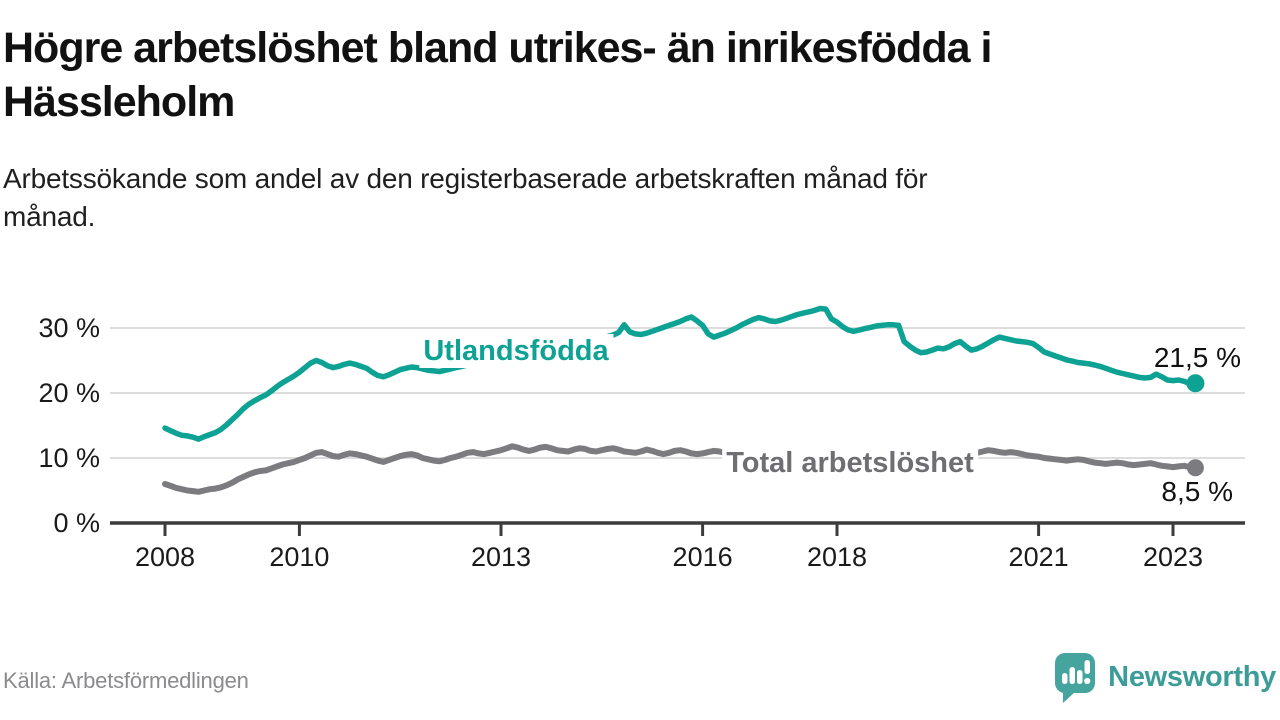 This screenshot has width=1280, height=720. Describe the element at coordinates (1173, 557) in the screenshot. I see `x-axis-label-2023: 2023` at that location.